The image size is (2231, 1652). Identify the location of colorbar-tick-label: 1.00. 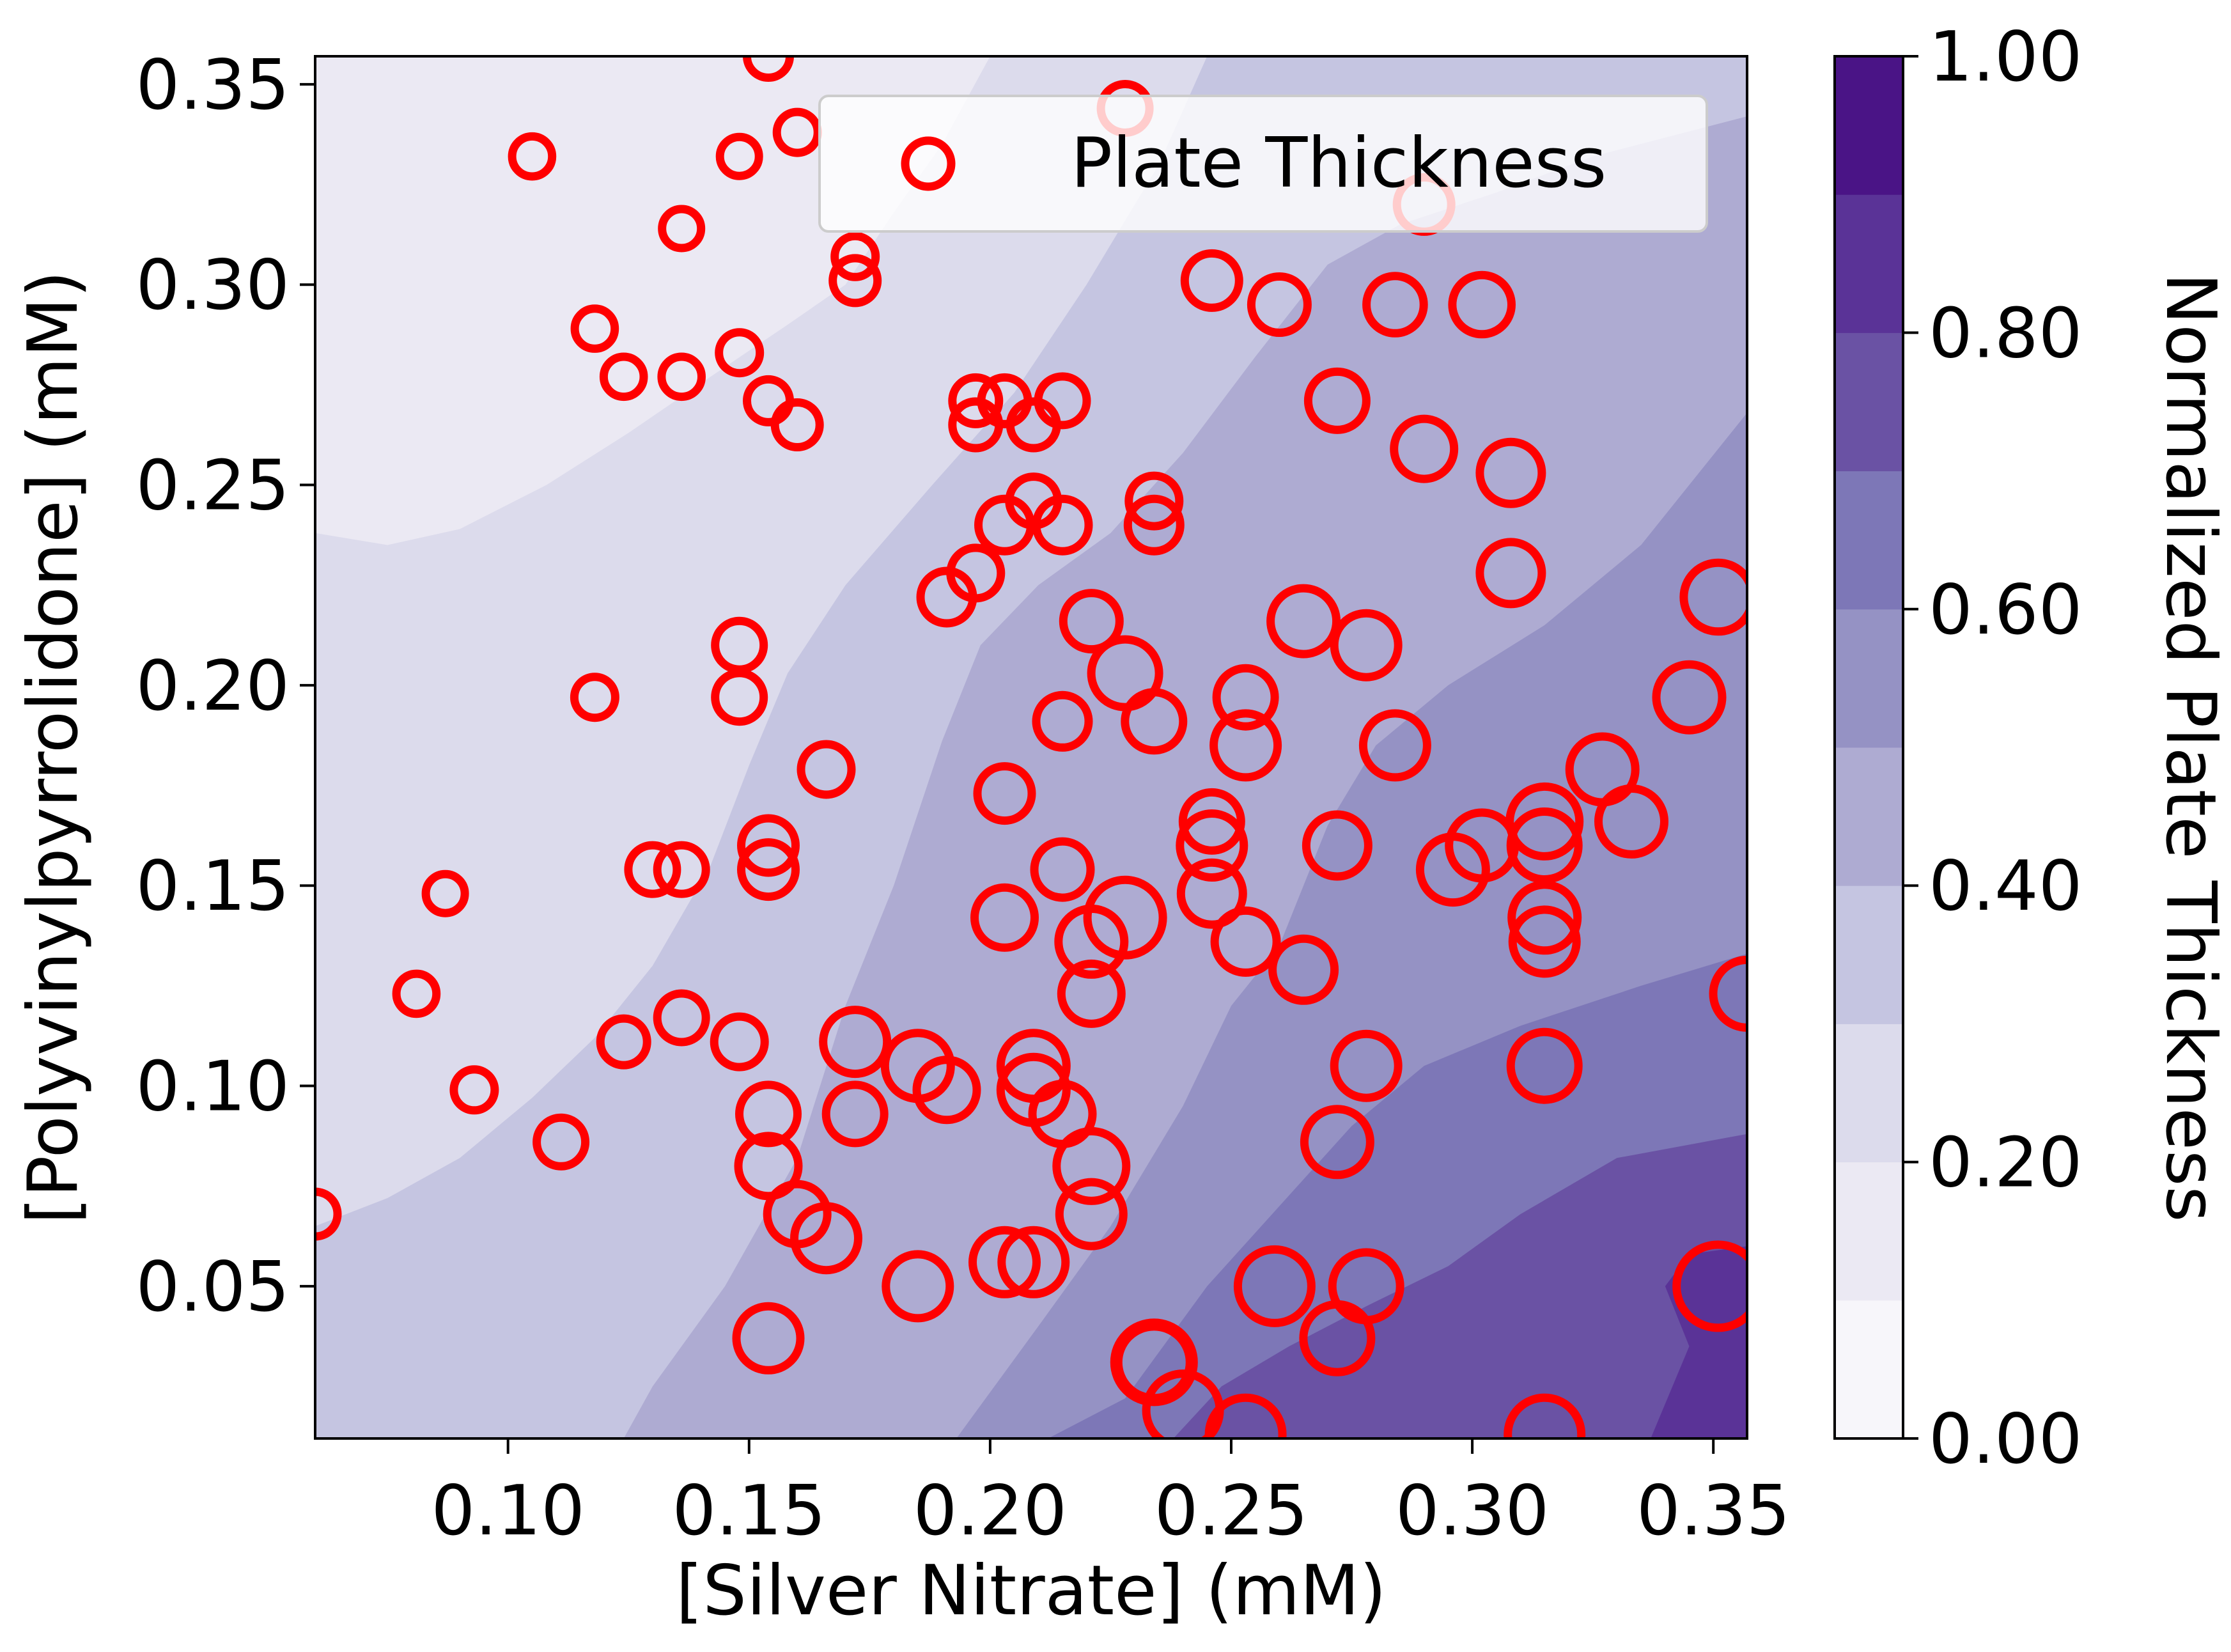
(2005, 57).